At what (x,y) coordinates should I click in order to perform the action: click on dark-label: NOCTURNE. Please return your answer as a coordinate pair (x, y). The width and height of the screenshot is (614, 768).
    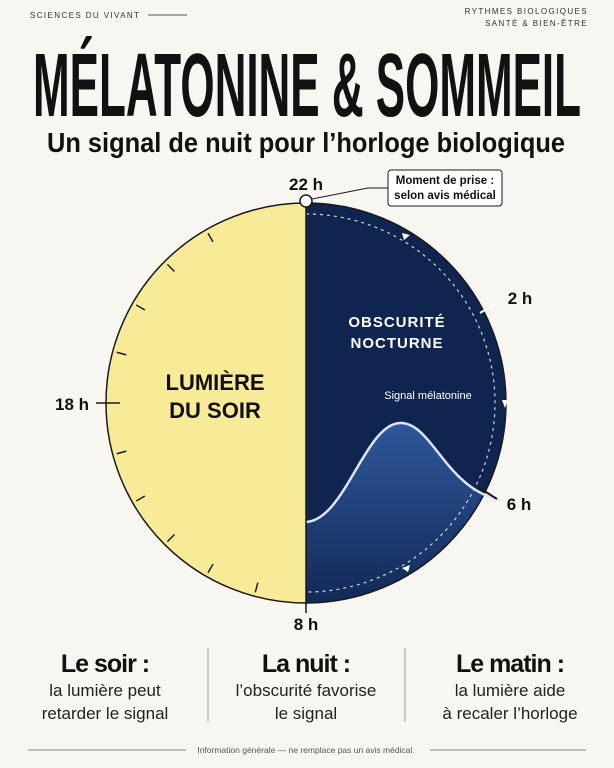
    Looking at the image, I should click on (397, 343).